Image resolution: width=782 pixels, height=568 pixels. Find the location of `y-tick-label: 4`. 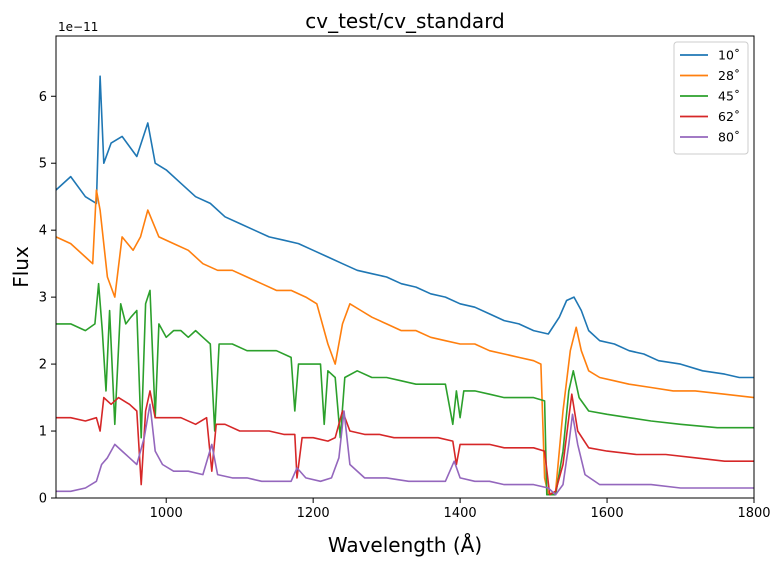

y-tick-label: 4 is located at coordinates (43, 231).